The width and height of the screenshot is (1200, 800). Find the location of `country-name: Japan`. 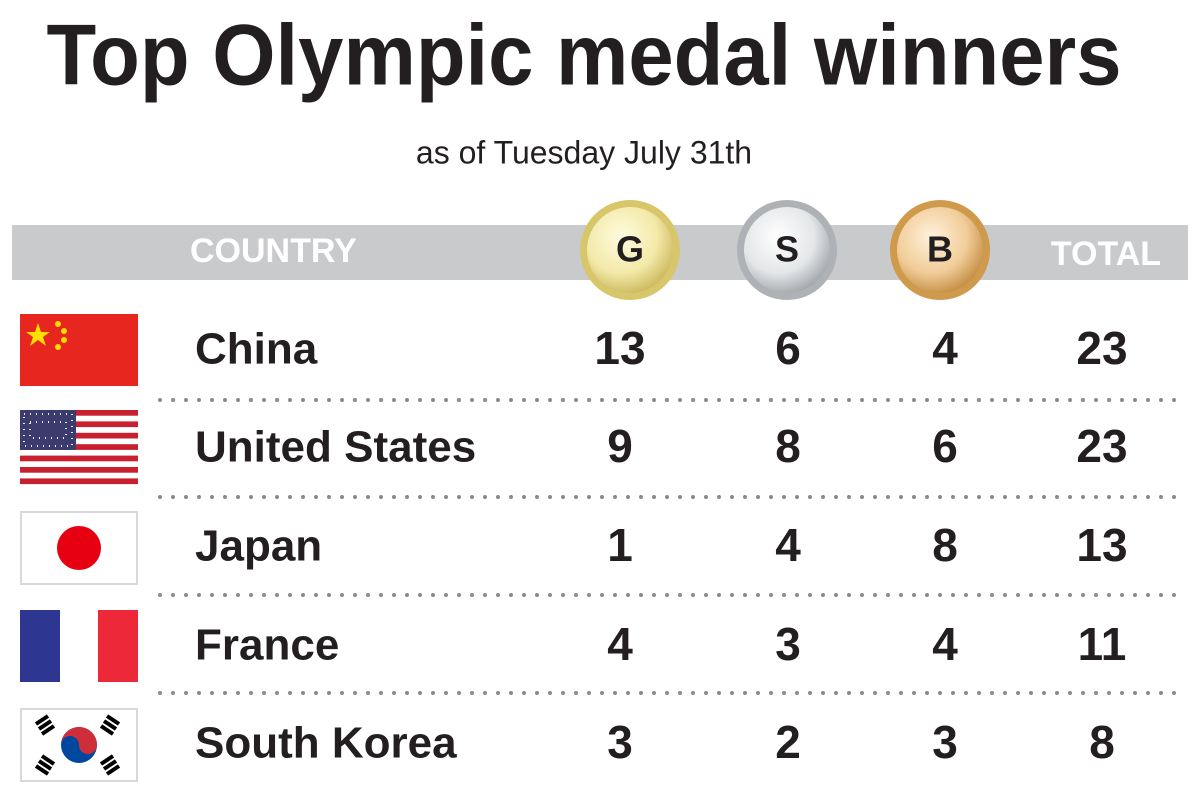

country-name: Japan is located at coordinates (258, 546).